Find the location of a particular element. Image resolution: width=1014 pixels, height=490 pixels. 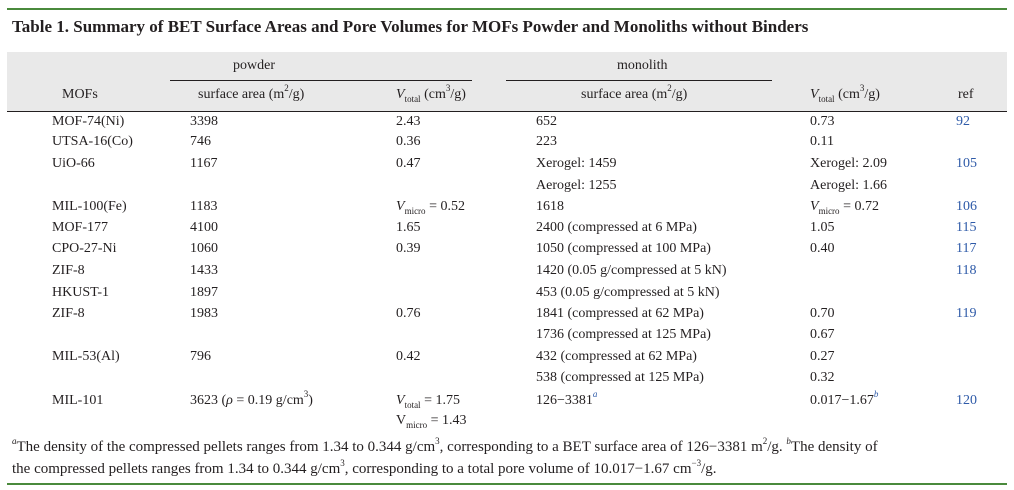

cell-monolith-surface-area: 2400 (compressed at 6 MPa) is located at coordinates (616, 227).